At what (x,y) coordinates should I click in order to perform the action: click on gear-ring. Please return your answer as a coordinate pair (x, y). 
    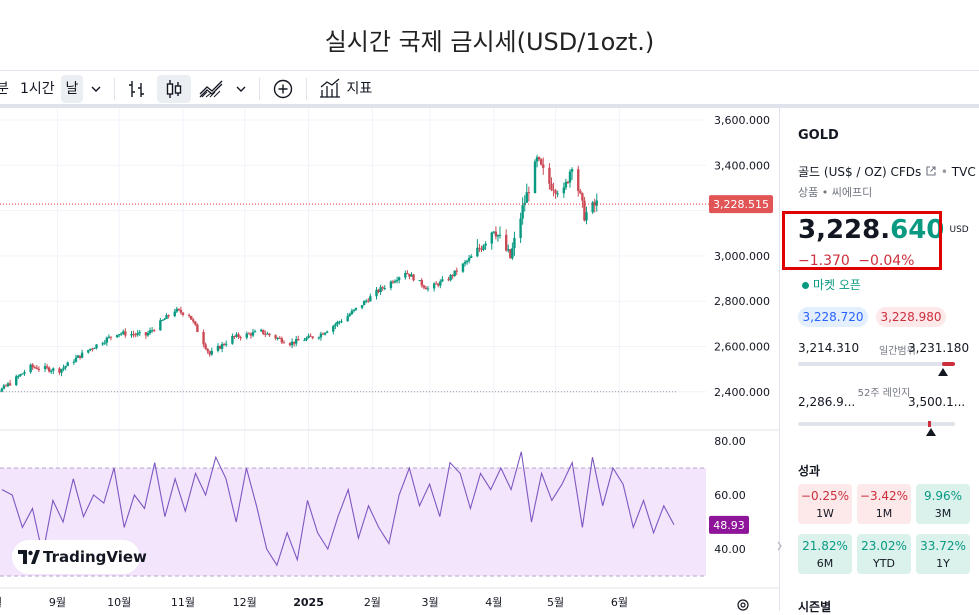
    Looking at the image, I should click on (743, 605).